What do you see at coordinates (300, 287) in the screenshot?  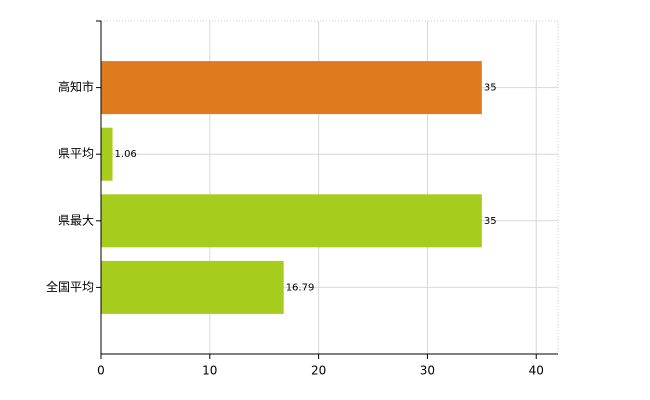 I see `value-label: 16.79` at bounding box center [300, 287].